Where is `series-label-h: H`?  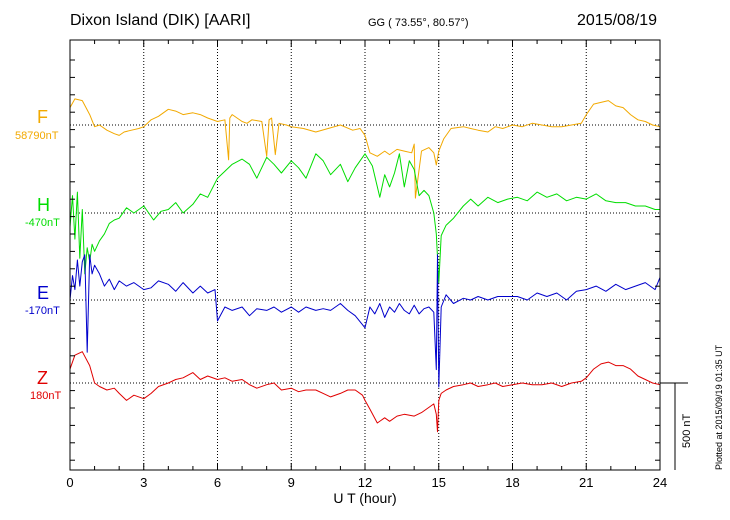 series-label-h: H is located at coordinates (43, 205).